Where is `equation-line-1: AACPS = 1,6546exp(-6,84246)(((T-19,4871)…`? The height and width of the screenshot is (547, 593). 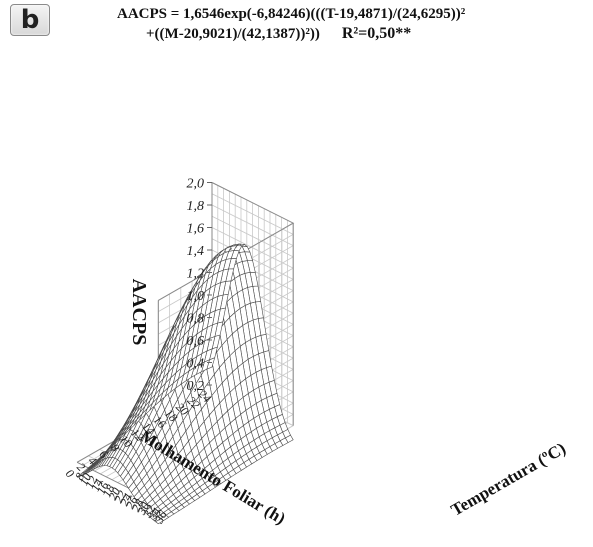
equation-line-1: AACPS = 1,6546exp(-6,84246)(((T-19,4871)… is located at coordinates (291, 14).